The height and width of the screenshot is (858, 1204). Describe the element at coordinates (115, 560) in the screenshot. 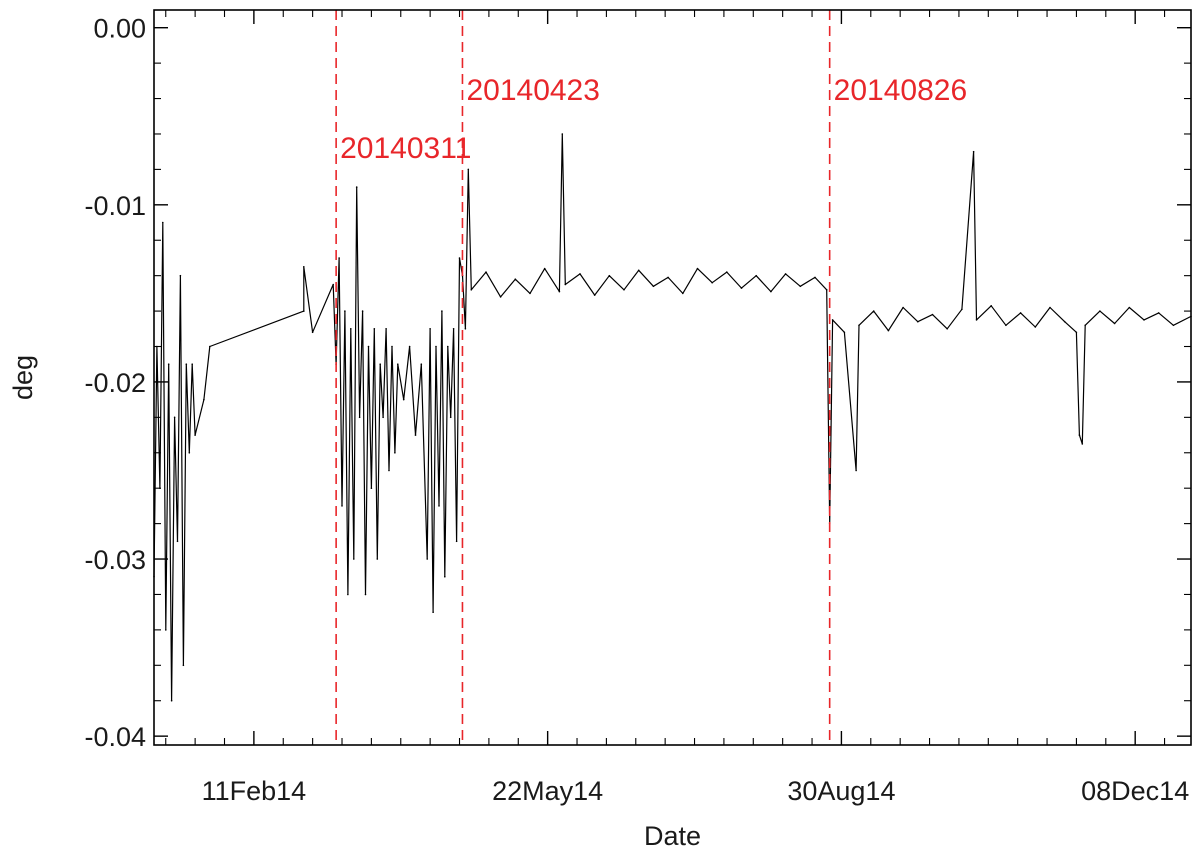

I see `y-tick-label: -0.03` at that location.